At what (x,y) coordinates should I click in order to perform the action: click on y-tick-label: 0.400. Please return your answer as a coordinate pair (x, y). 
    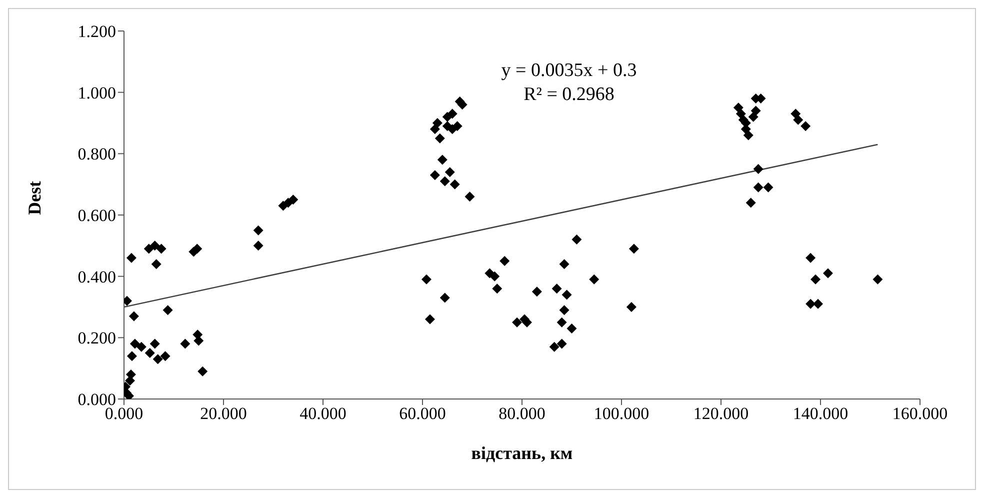
    Looking at the image, I should click on (97, 276).